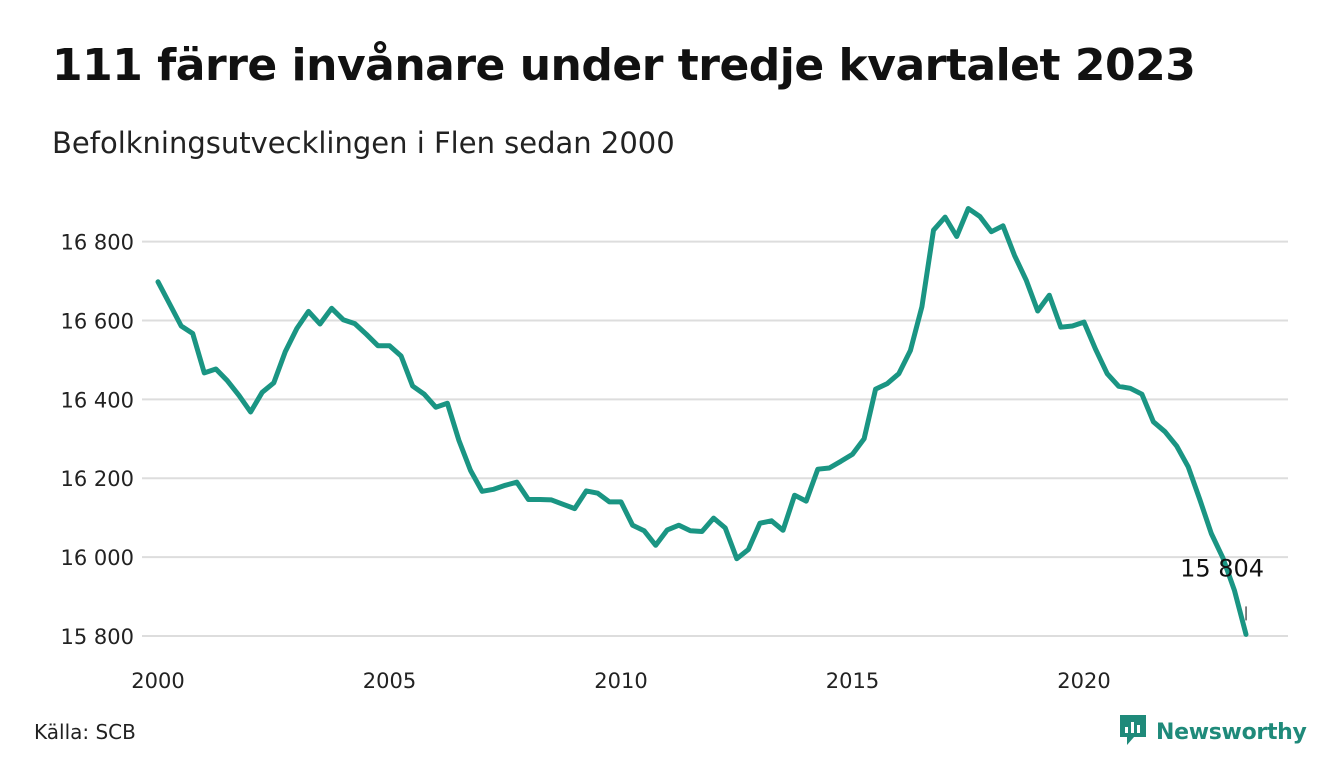  I want to click on x-tick-label: 2010, so click(620, 681).